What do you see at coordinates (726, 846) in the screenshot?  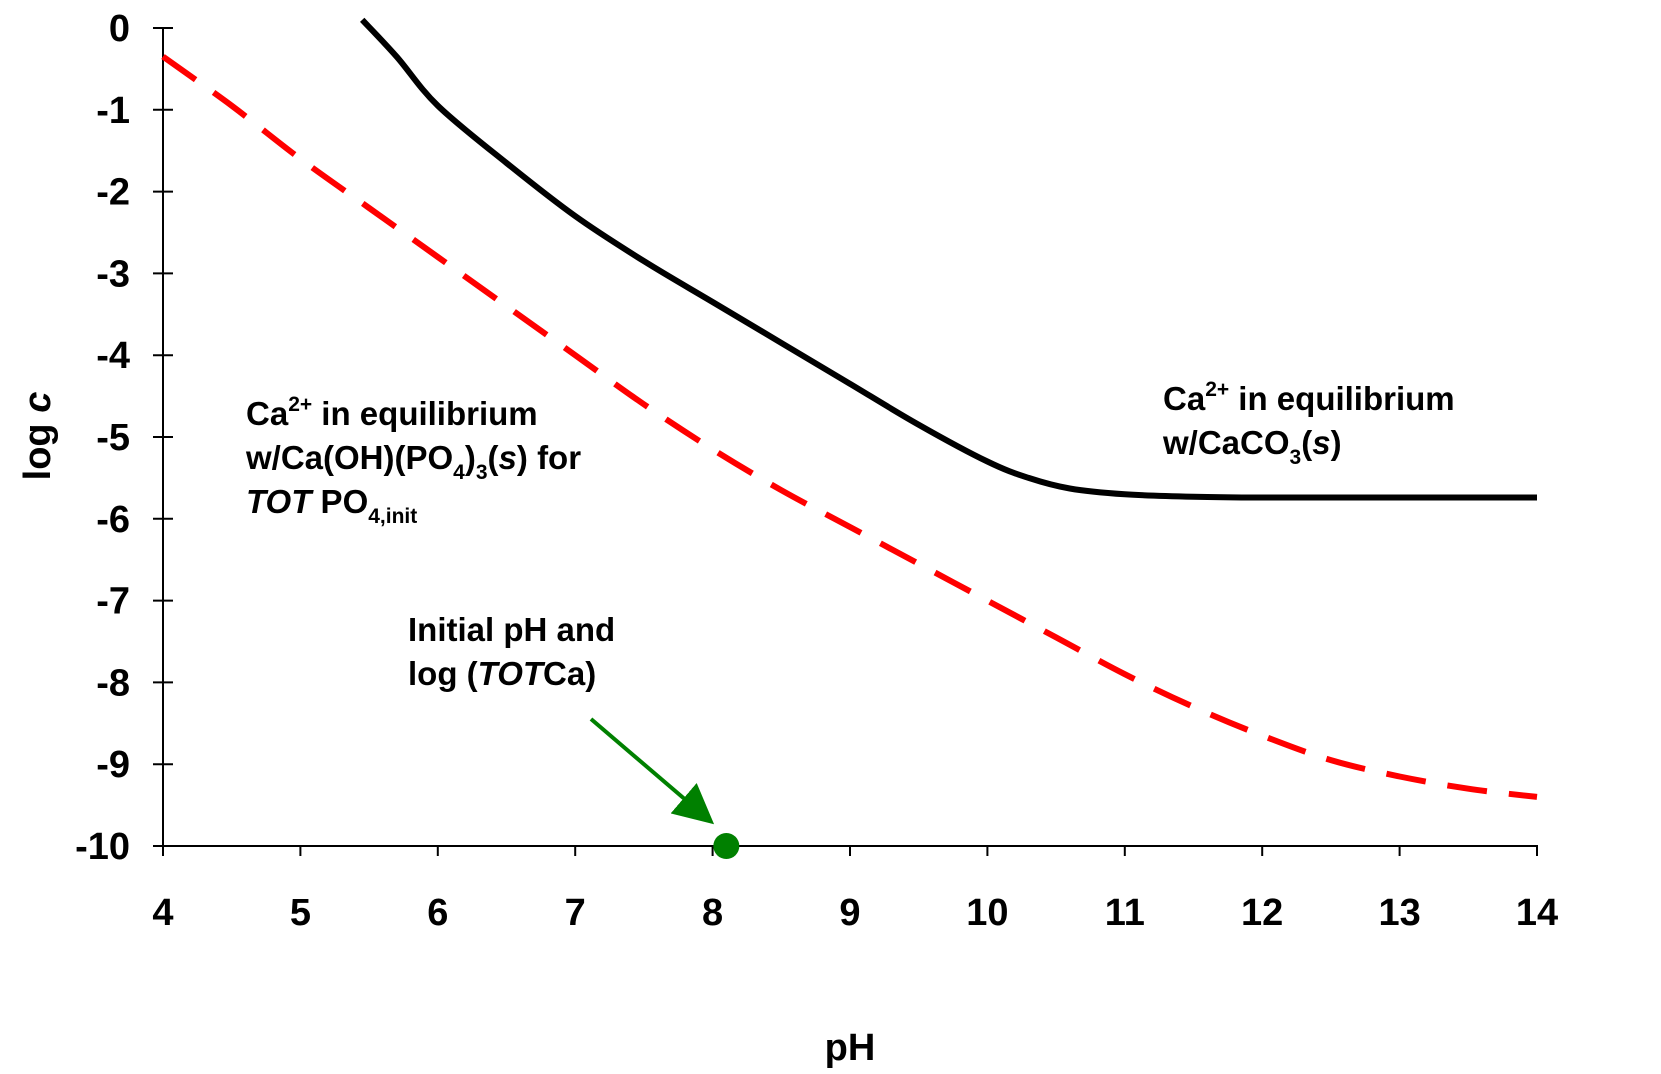 I see `initial-point-marker` at bounding box center [726, 846].